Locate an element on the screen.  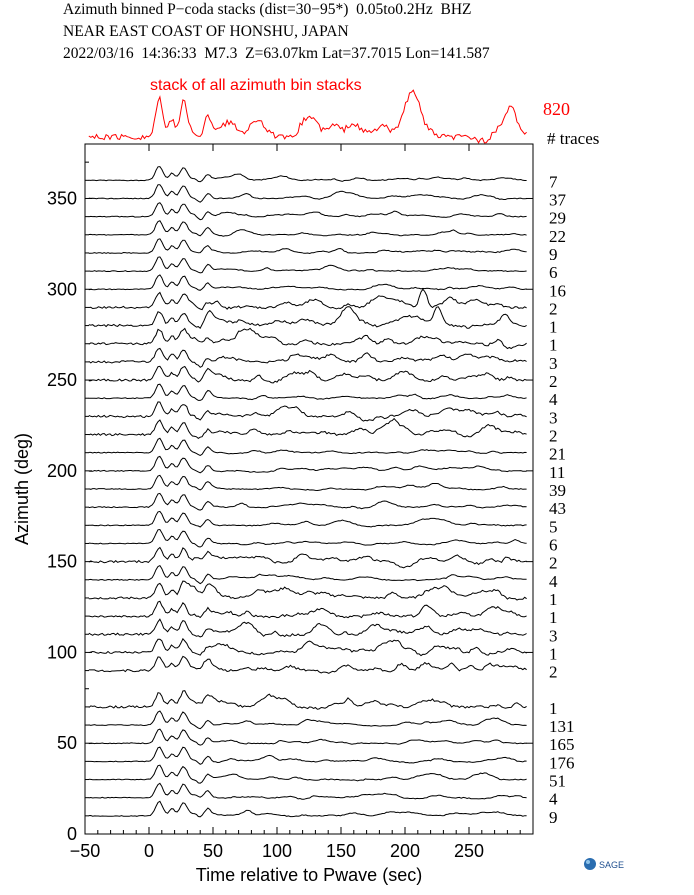
y-tick-label: 300 is located at coordinates (62, 289).